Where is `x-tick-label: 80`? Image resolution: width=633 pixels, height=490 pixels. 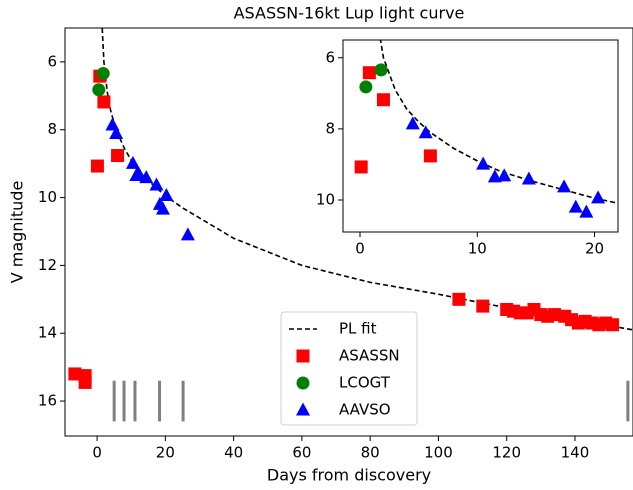 x-tick-label: 80 is located at coordinates (370, 453).